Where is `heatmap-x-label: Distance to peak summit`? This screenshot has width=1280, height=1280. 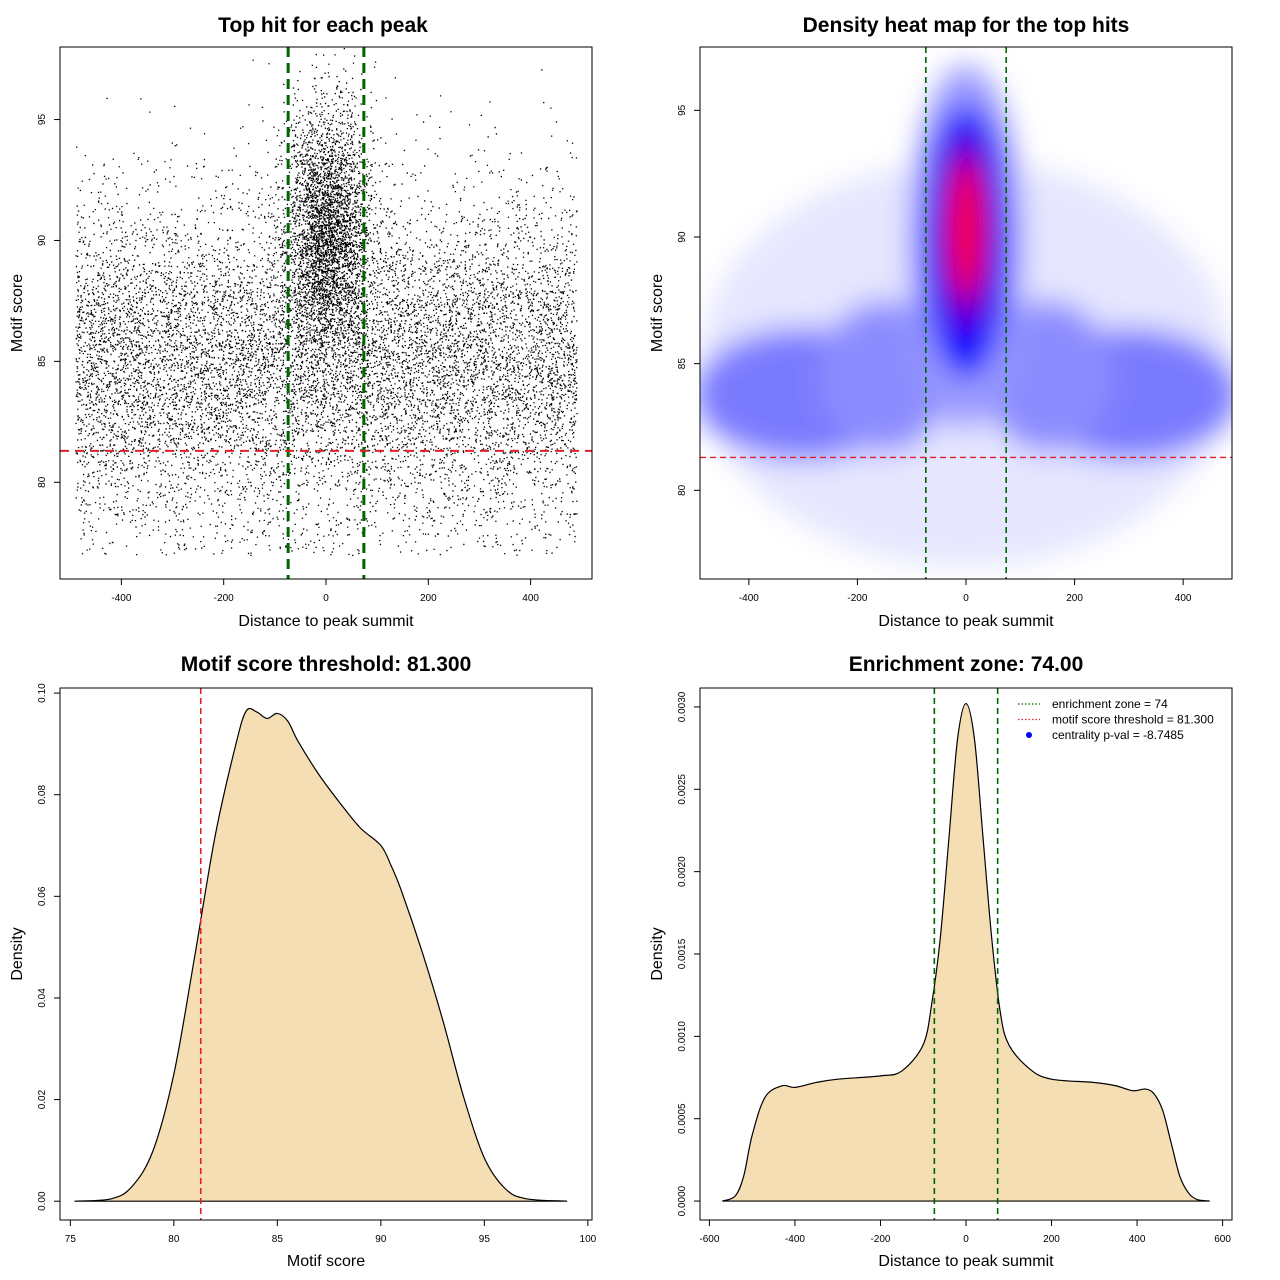
heatmap-x-label: Distance to peak summit is located at coordinates (966, 621).